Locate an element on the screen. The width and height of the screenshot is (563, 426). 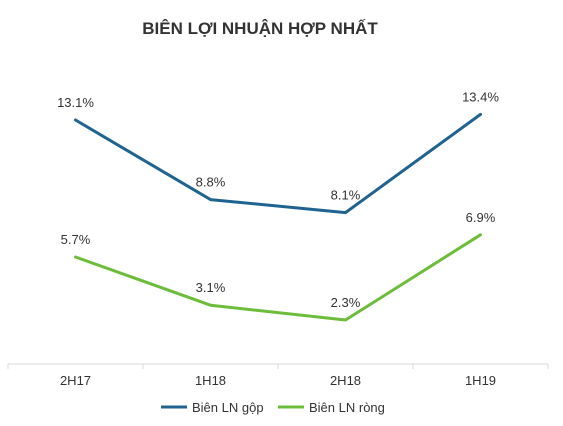
x-tick-label: 1H19 is located at coordinates (480, 380).